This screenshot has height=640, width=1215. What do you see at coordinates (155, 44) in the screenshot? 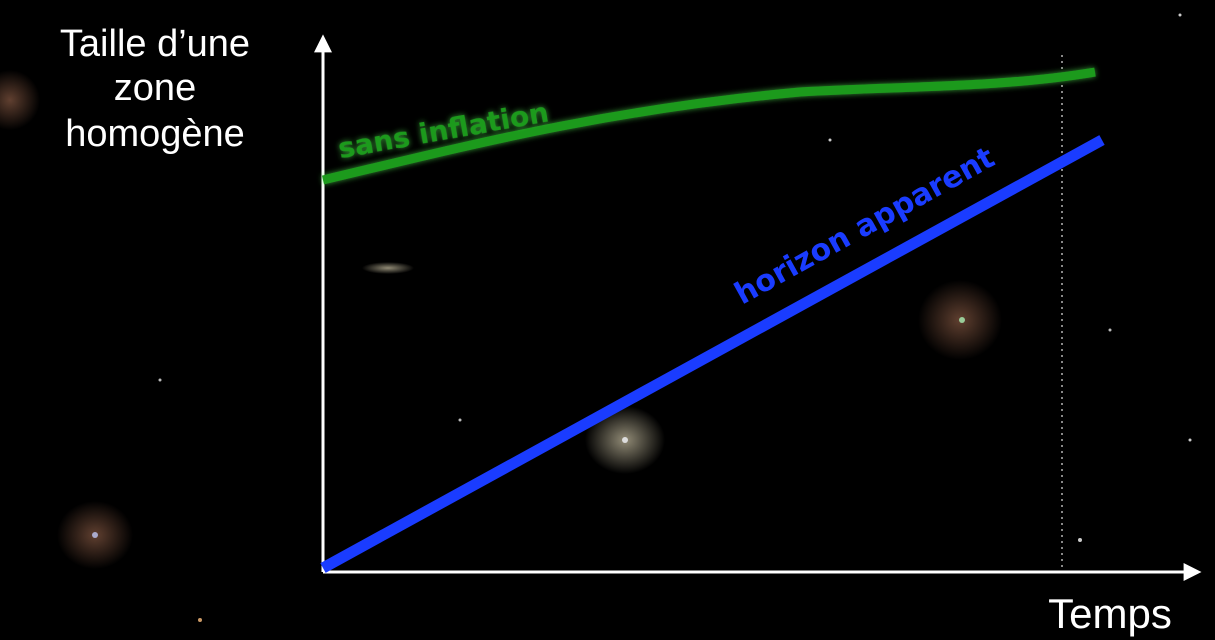
I see `y-axis-label-line: Taille d’une` at bounding box center [155, 44].